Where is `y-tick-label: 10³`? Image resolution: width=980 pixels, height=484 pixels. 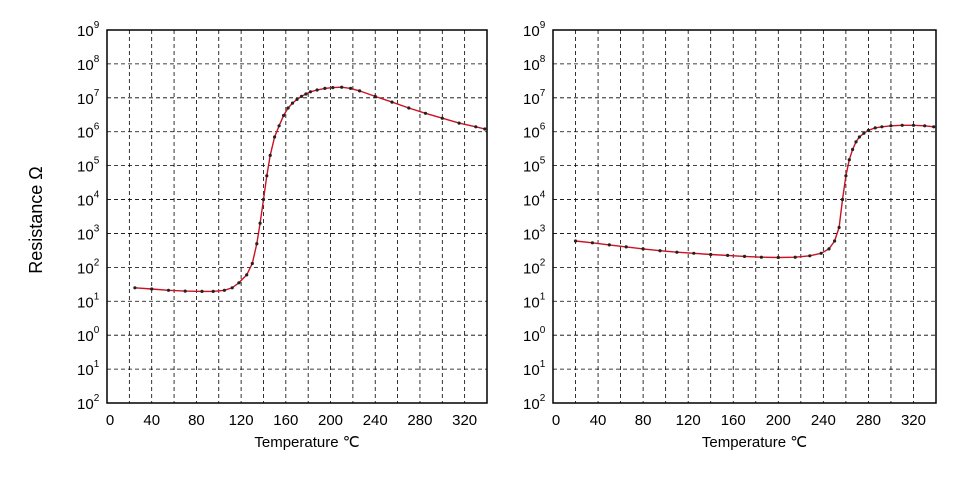
y-tick-label: 10³ is located at coordinates (88, 233).